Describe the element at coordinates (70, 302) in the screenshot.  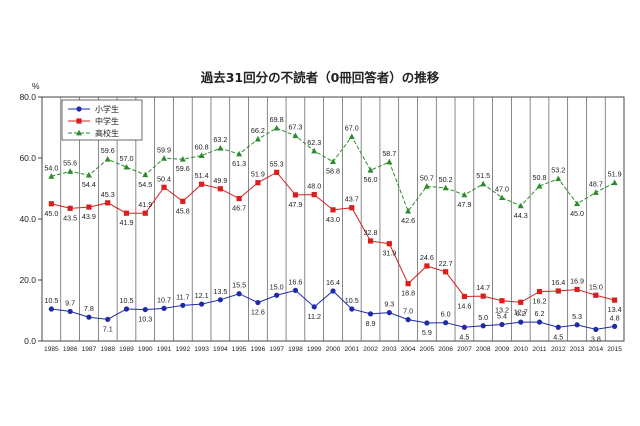
I see `data-label: 9.7` at that location.